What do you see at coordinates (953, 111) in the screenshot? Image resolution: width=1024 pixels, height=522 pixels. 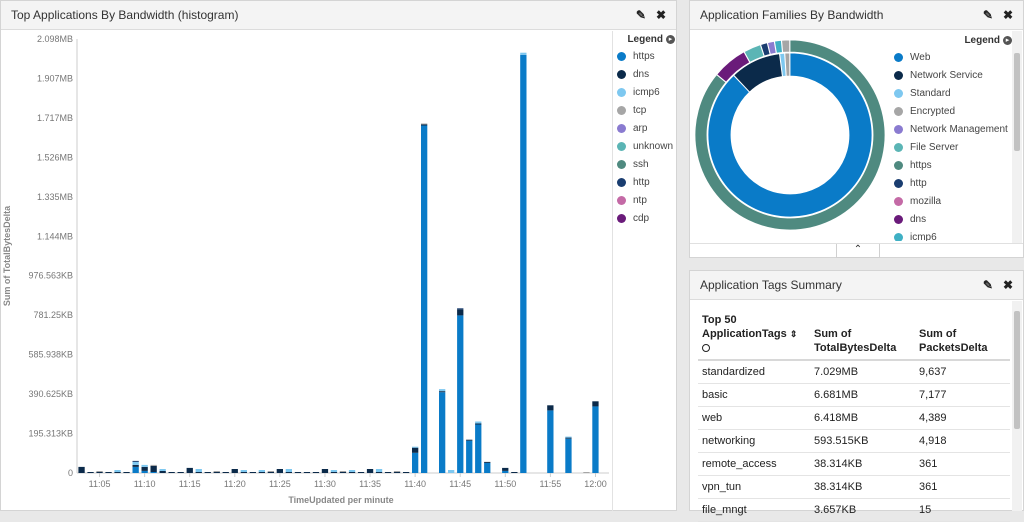 I see `legend-item: Encrypted` at bounding box center [953, 111].